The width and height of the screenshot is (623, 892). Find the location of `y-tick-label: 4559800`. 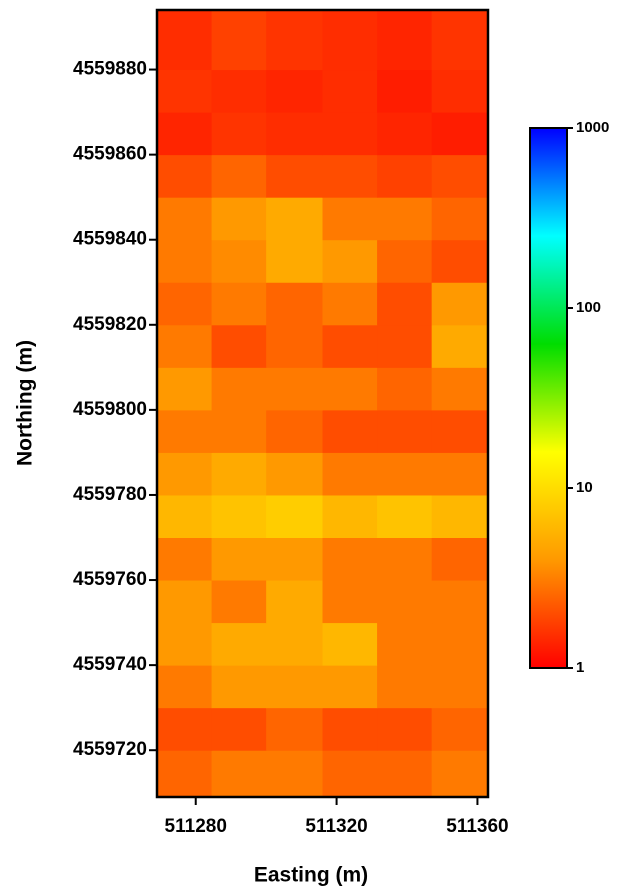

y-tick-label: 4559800 is located at coordinates (110, 409).